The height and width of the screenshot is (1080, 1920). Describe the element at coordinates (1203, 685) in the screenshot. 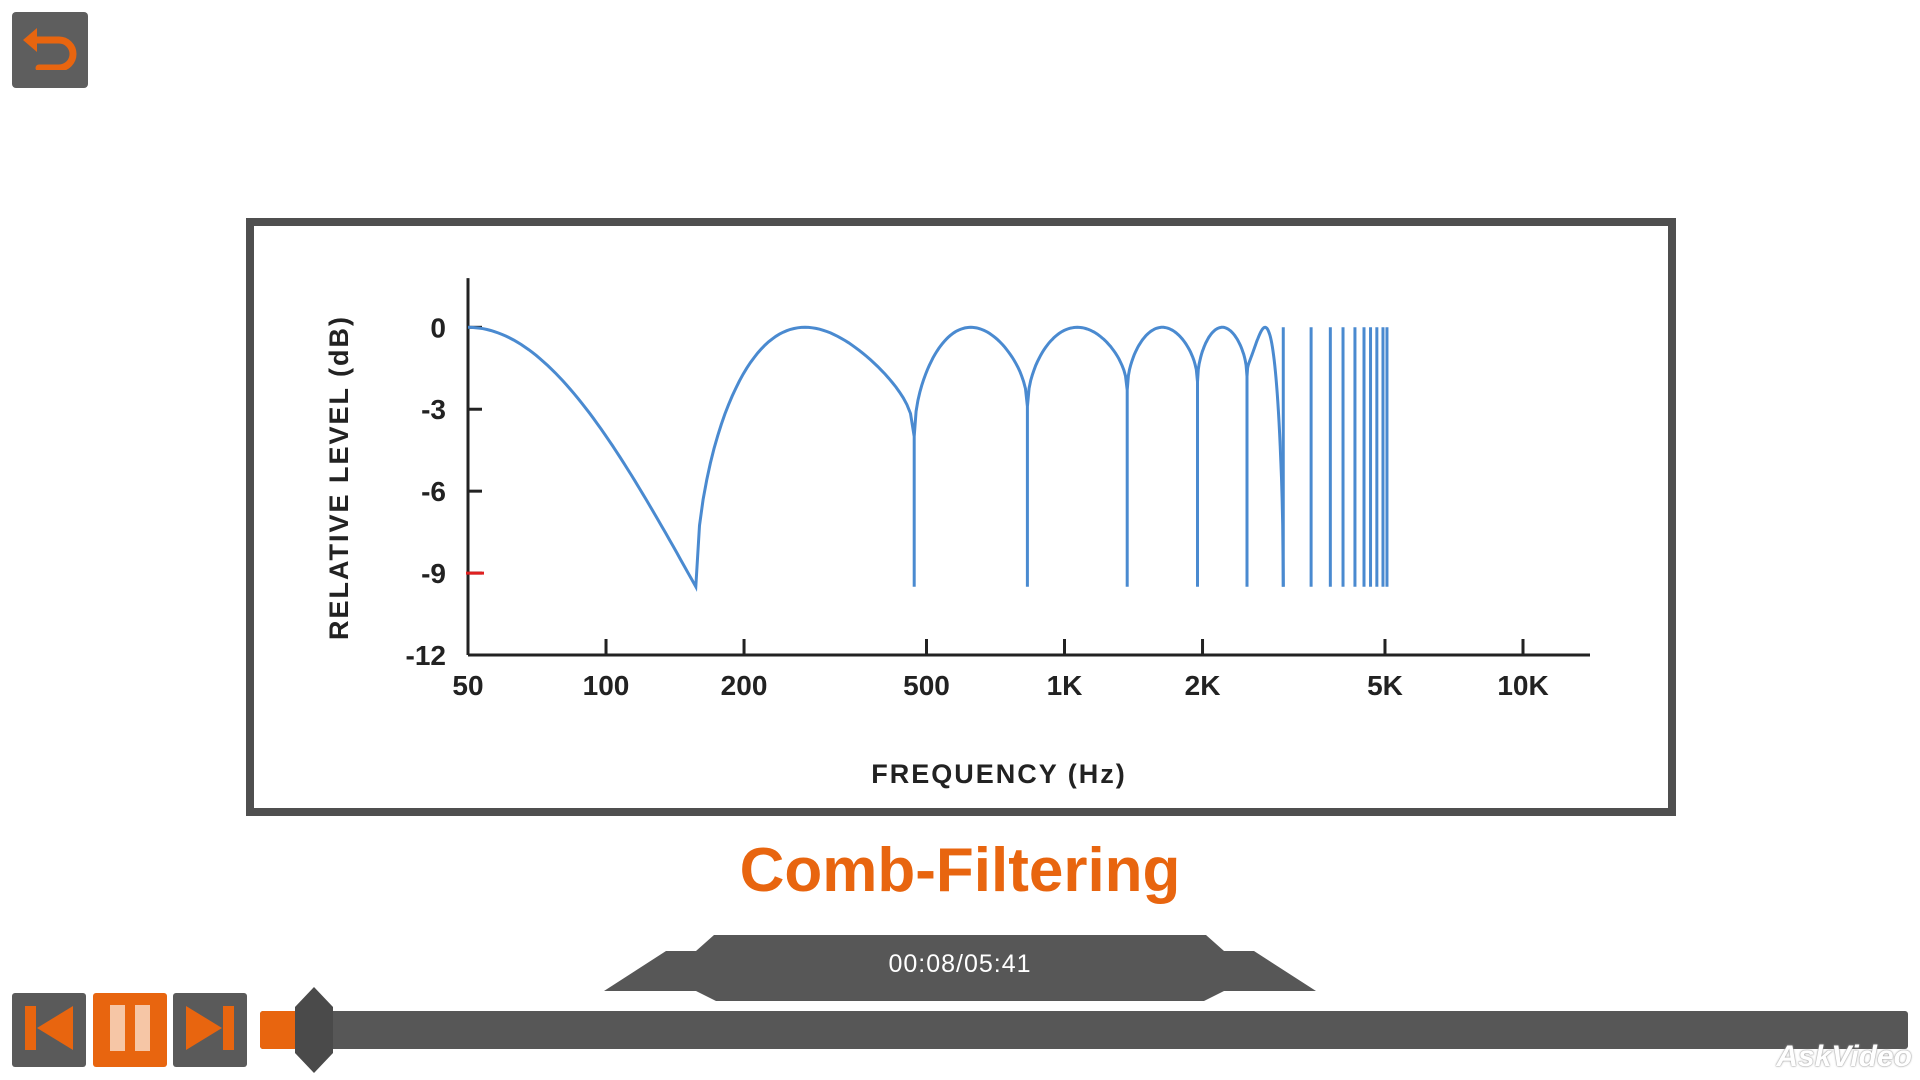

I see `x-tick-label: 2K` at that location.